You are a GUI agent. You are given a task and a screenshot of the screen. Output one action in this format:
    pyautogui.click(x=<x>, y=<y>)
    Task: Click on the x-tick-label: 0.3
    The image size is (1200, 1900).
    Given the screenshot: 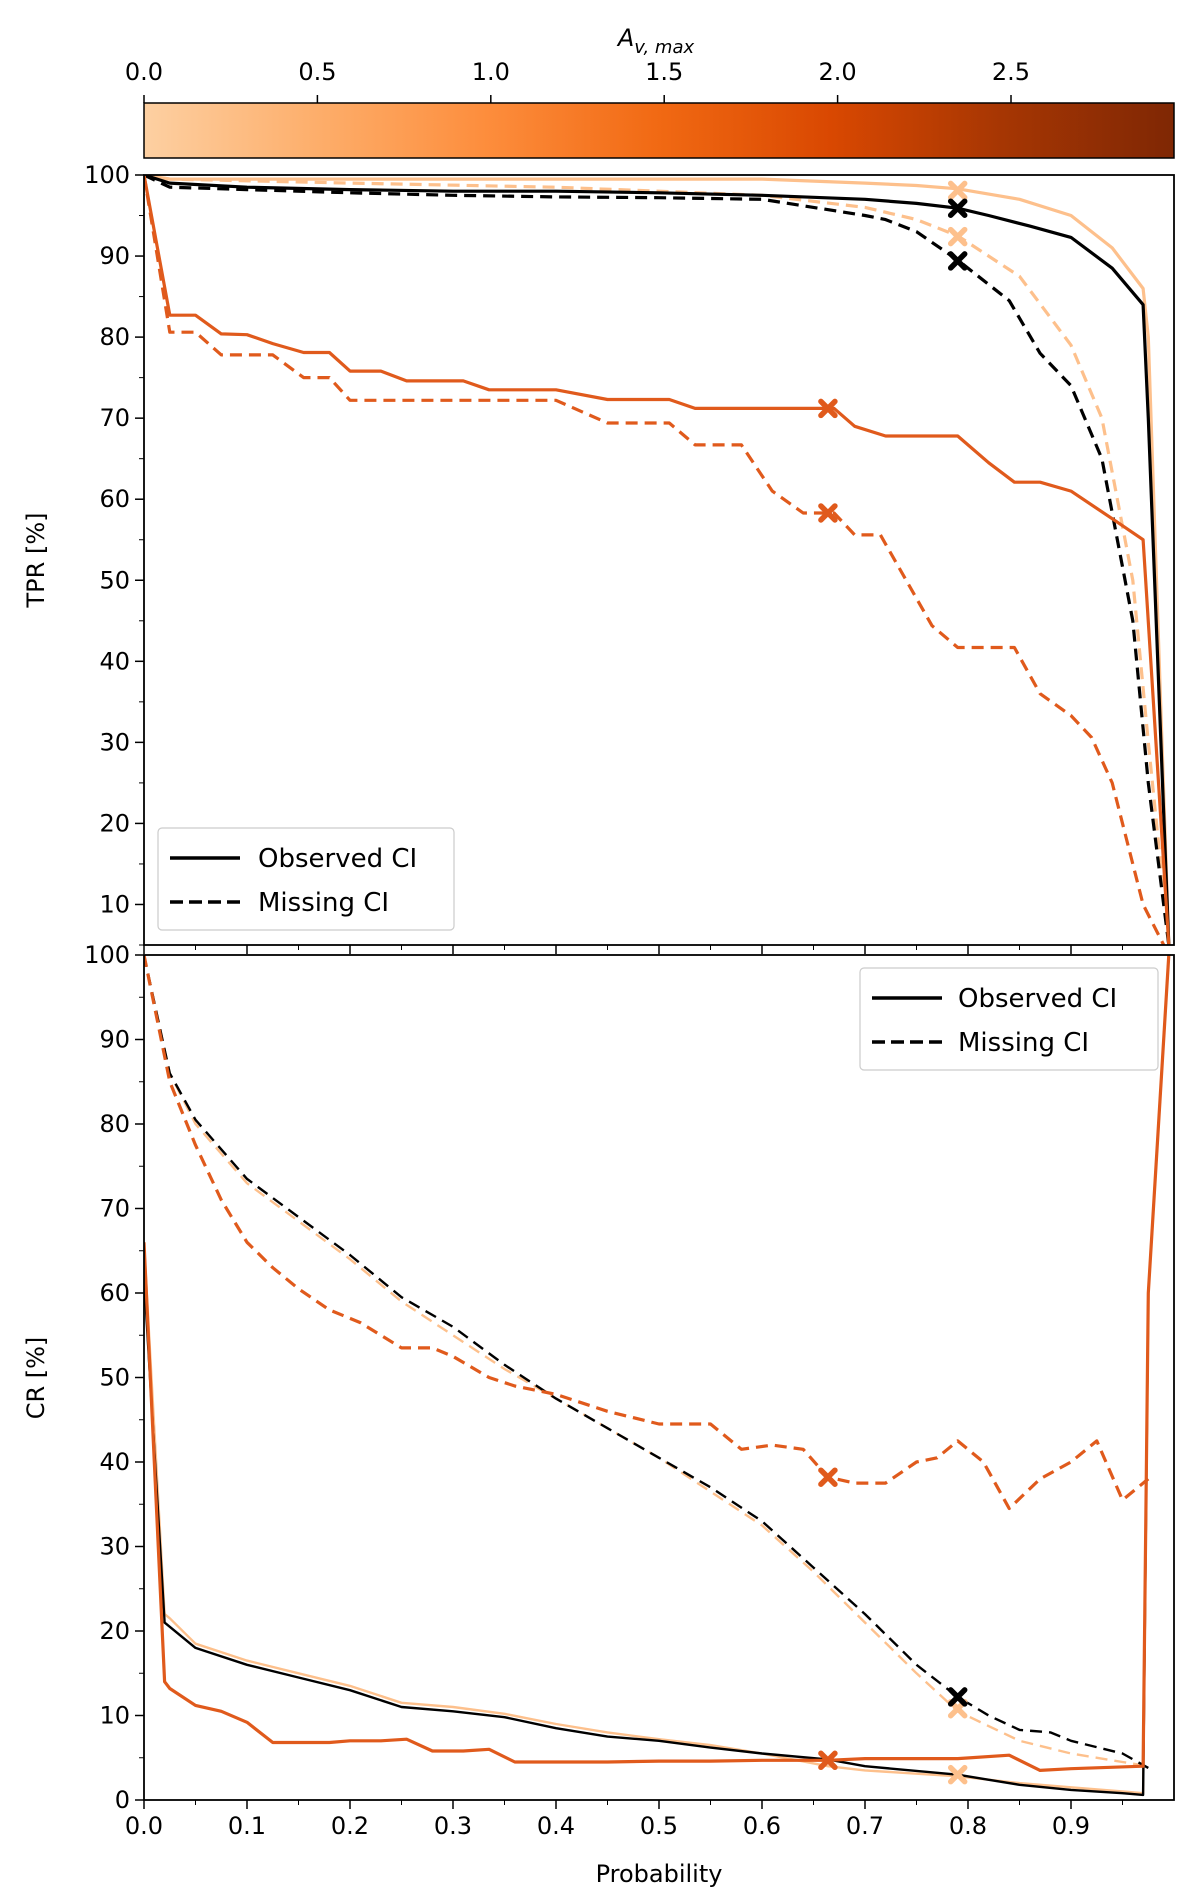 What is the action you would take?
    pyautogui.click(x=453, y=1826)
    